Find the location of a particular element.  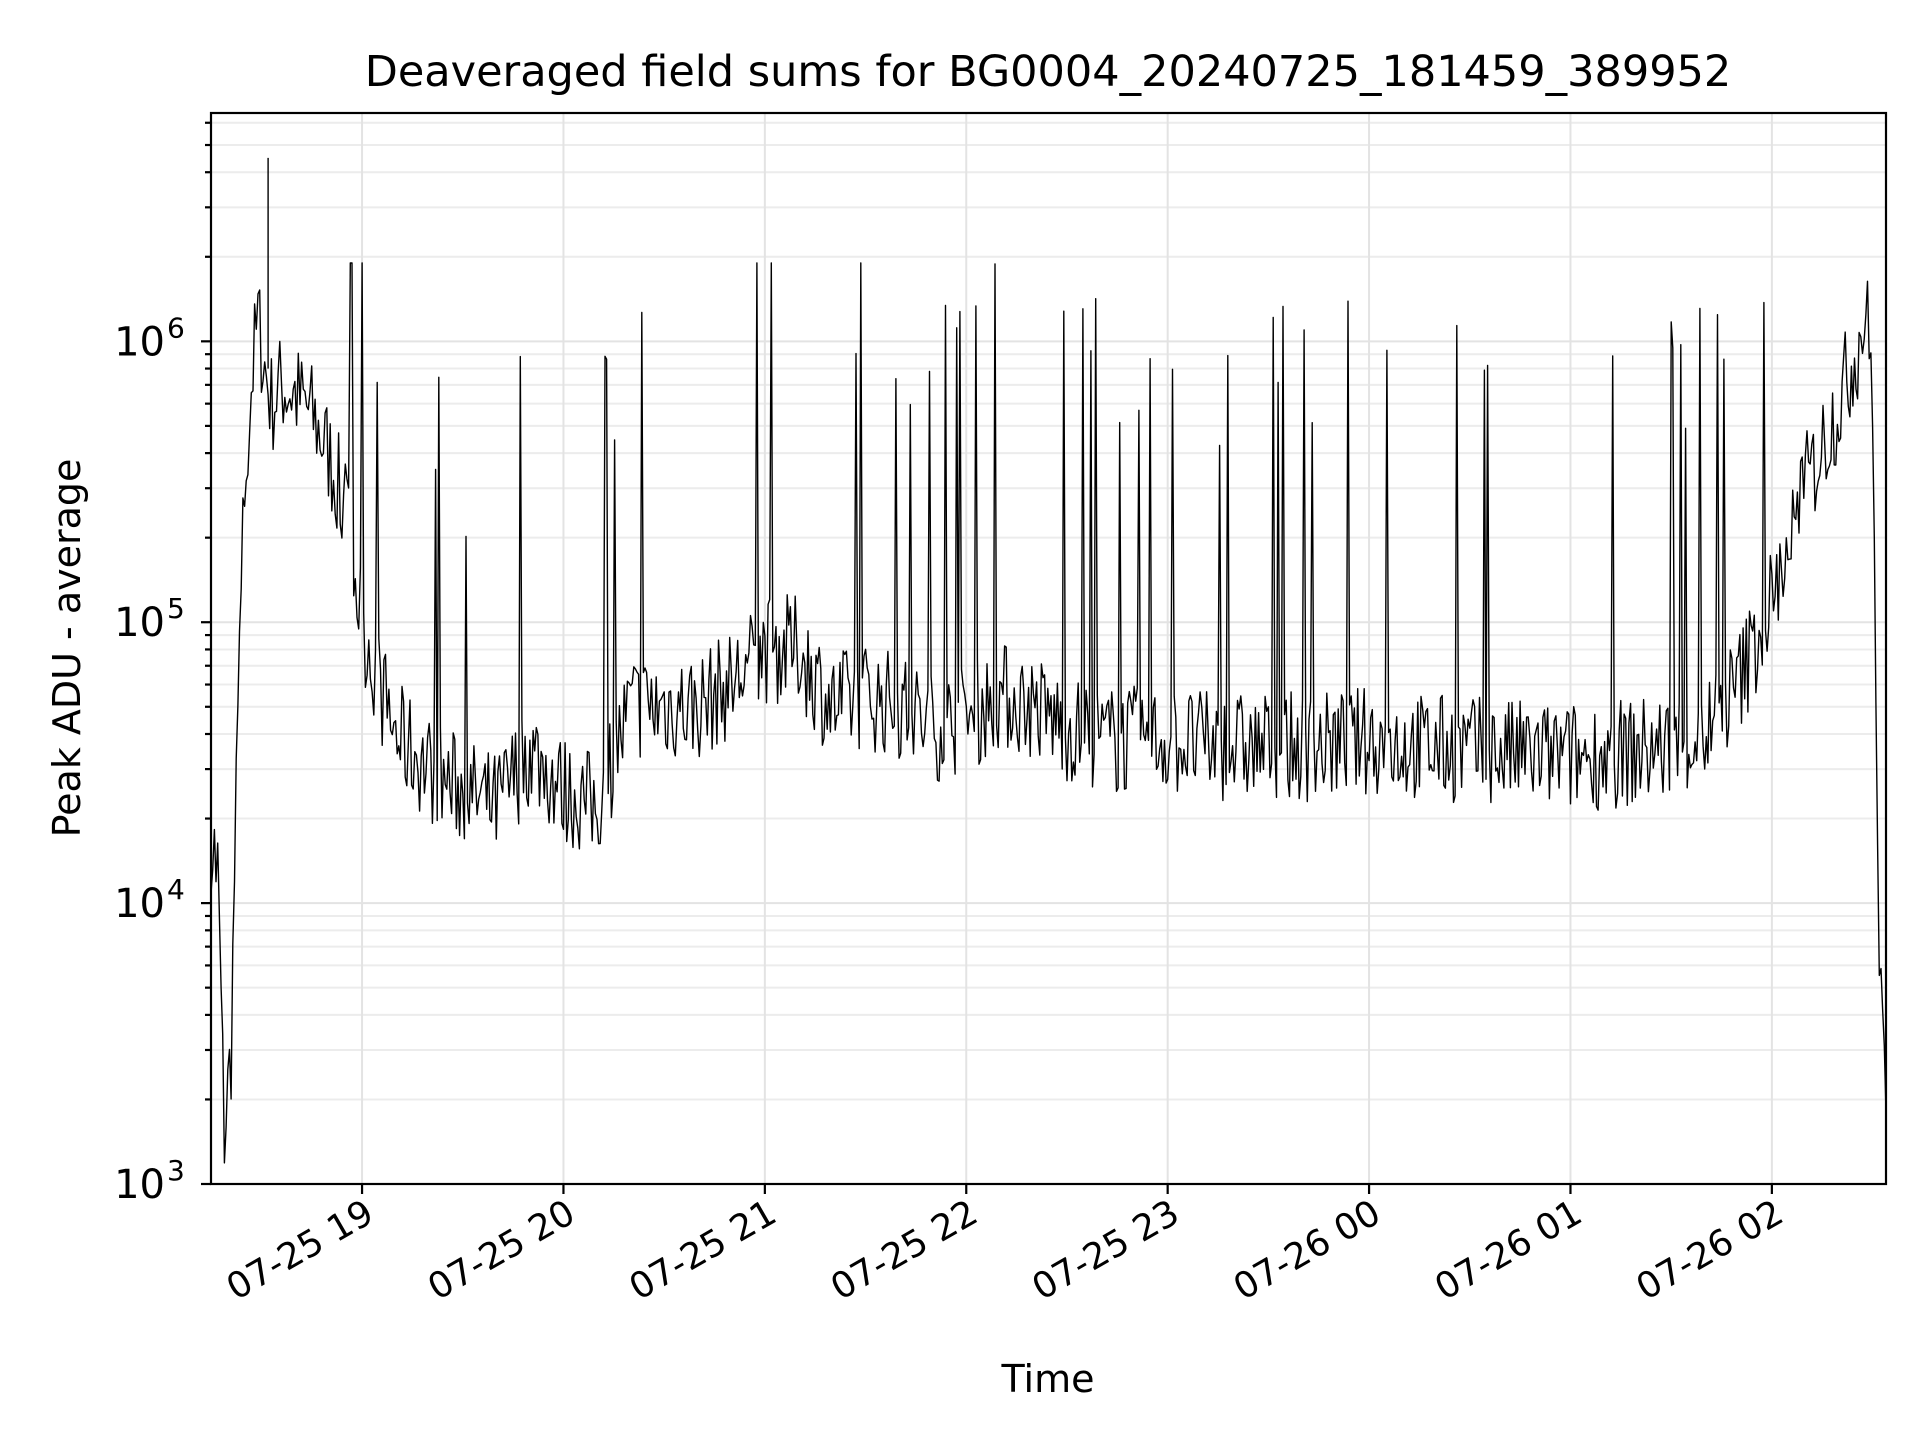

y-axis-label: Peak ADU - average is located at coordinates (67, 648).